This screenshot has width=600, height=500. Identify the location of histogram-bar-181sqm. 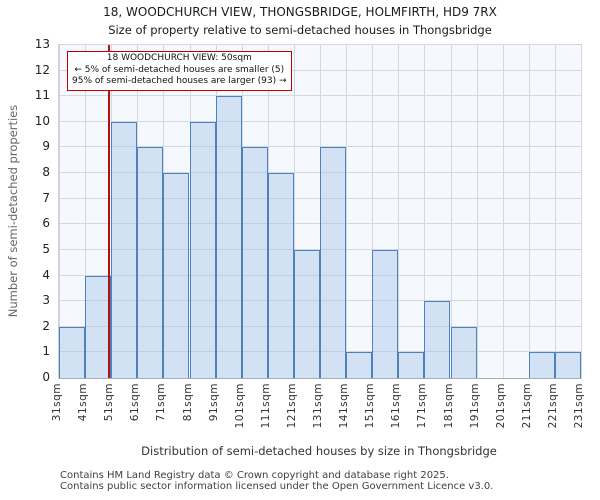
(463, 352).